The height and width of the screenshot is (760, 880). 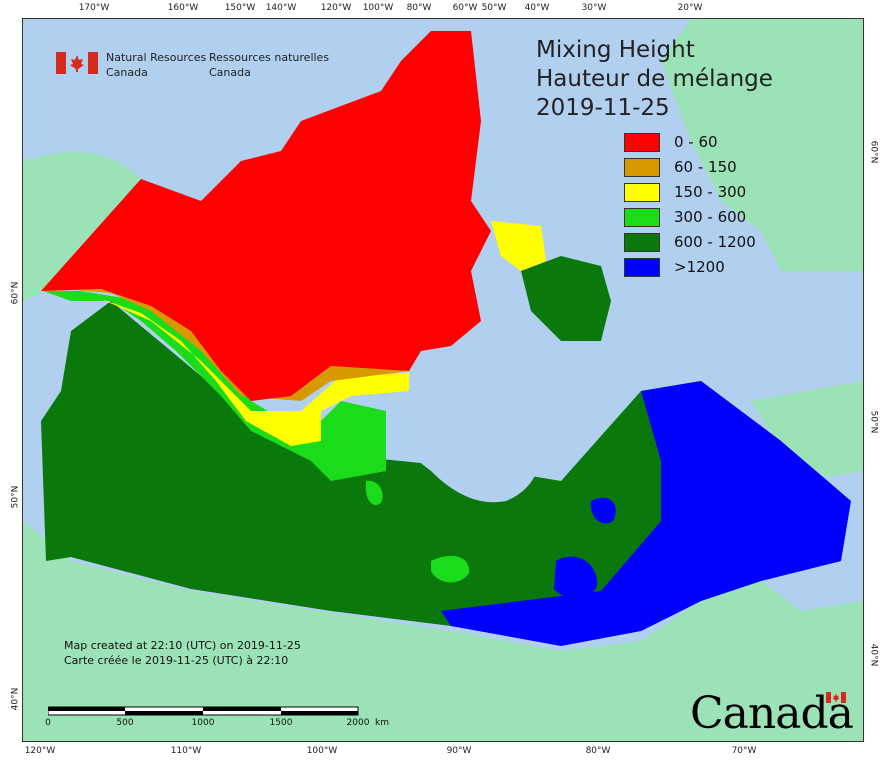 I want to click on title-french: Hauteur de mélange, so click(x=654, y=79).